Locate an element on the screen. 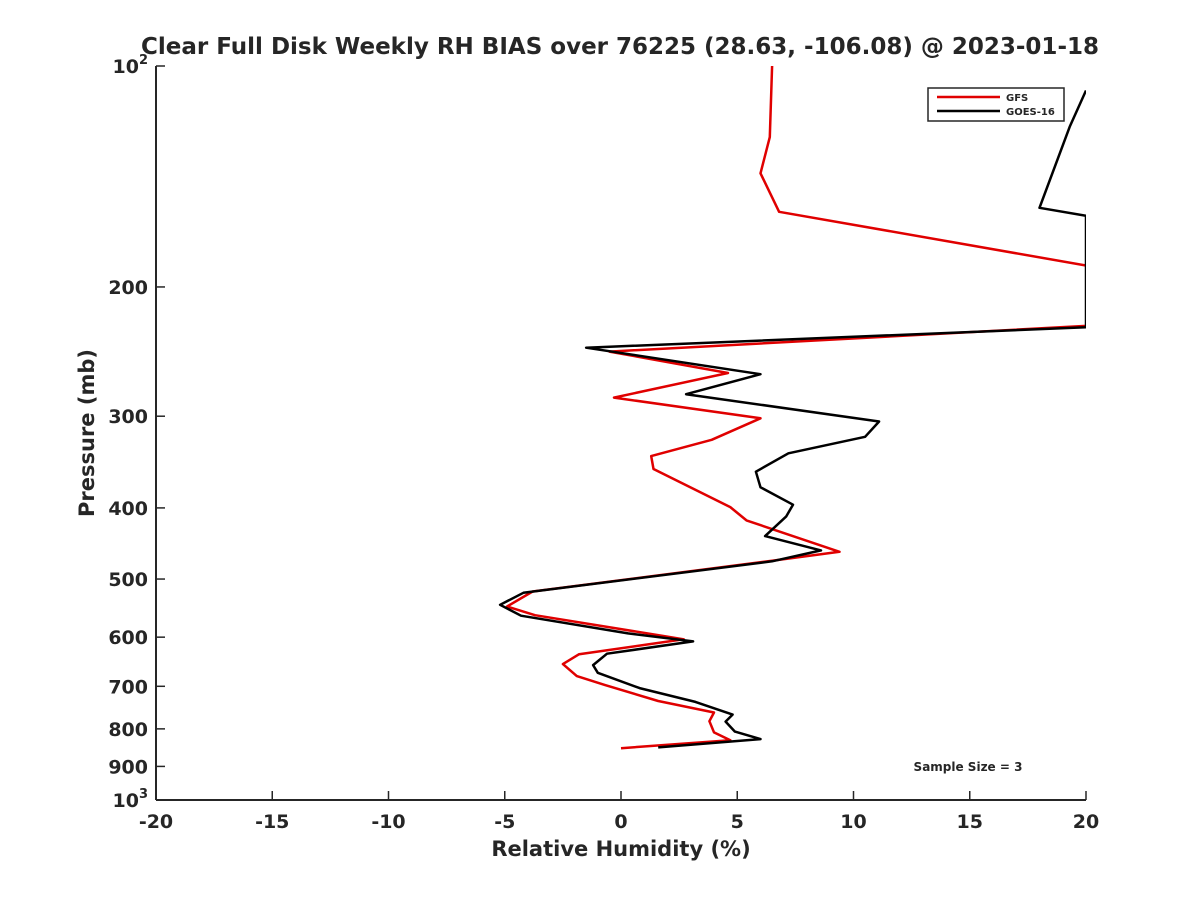 The width and height of the screenshot is (1200, 900). legend-goes16-label: GOES-16 is located at coordinates (1030, 112).